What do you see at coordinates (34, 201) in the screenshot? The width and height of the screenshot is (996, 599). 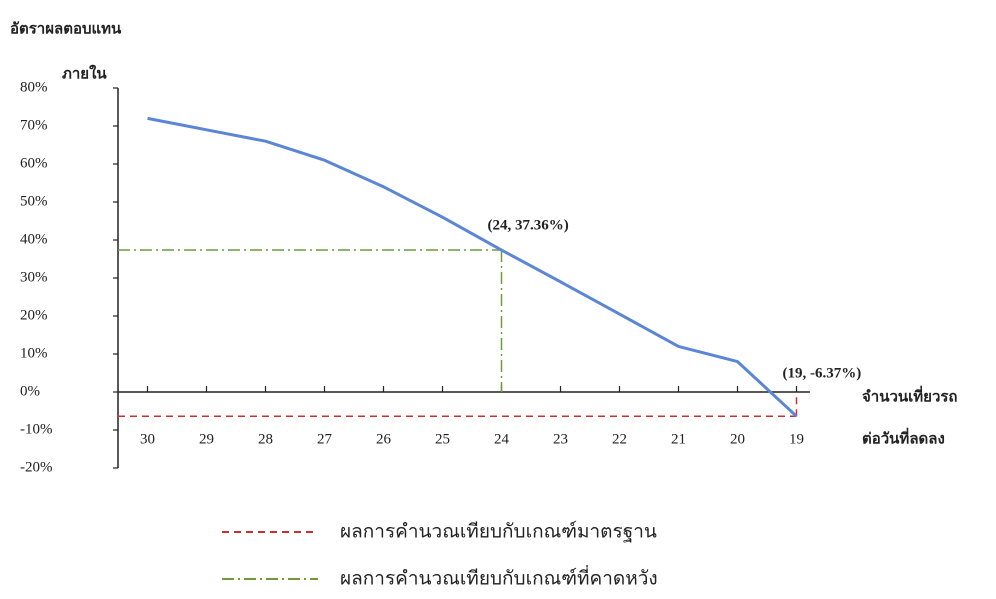 I see `y-tick-label: 50%` at bounding box center [34, 201].